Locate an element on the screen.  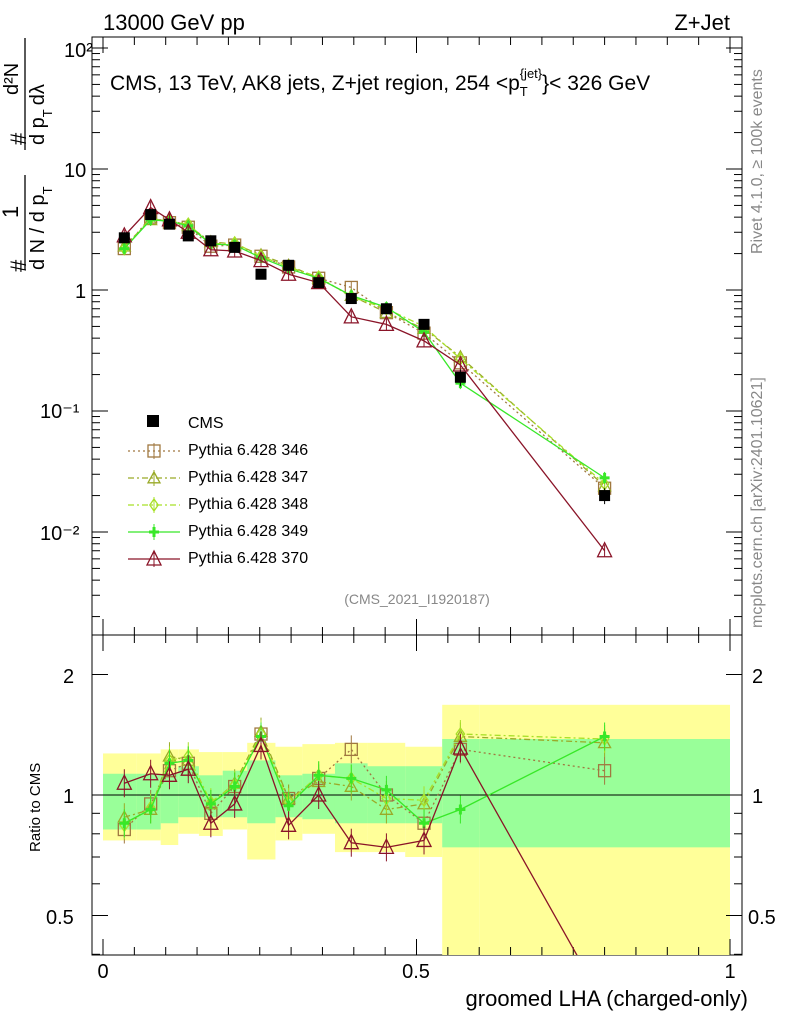
tick-label-0.1: 10⁻¹ is located at coordinates (60, 412).